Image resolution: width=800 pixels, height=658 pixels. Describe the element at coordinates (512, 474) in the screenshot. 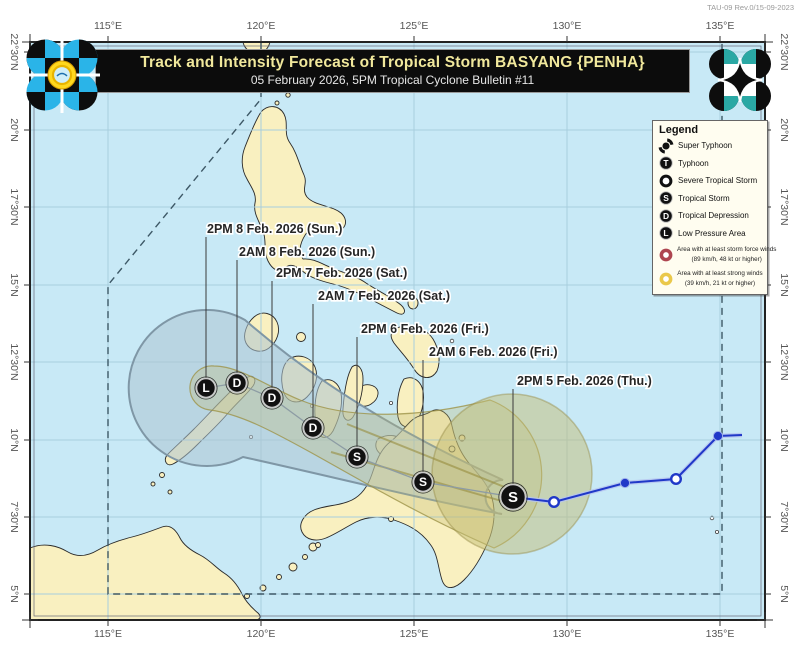

I see `strong-wind-radius-circle` at that location.